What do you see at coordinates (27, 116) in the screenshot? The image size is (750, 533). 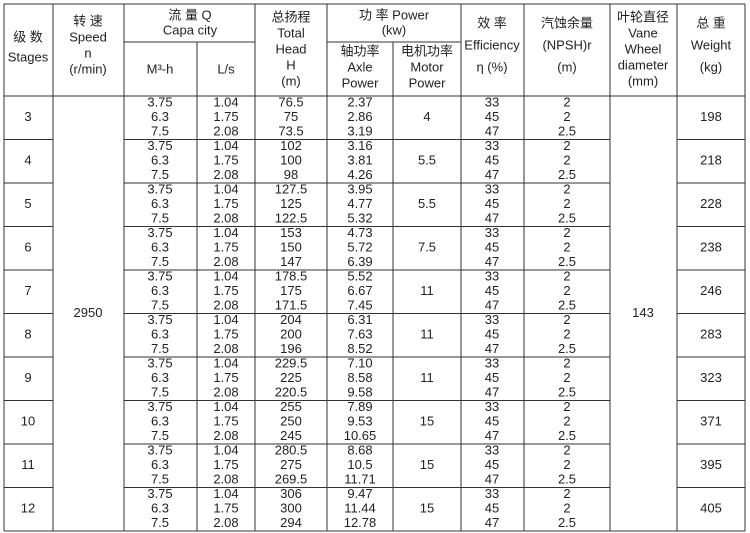 I see `cell-value: 3` at bounding box center [27, 116].